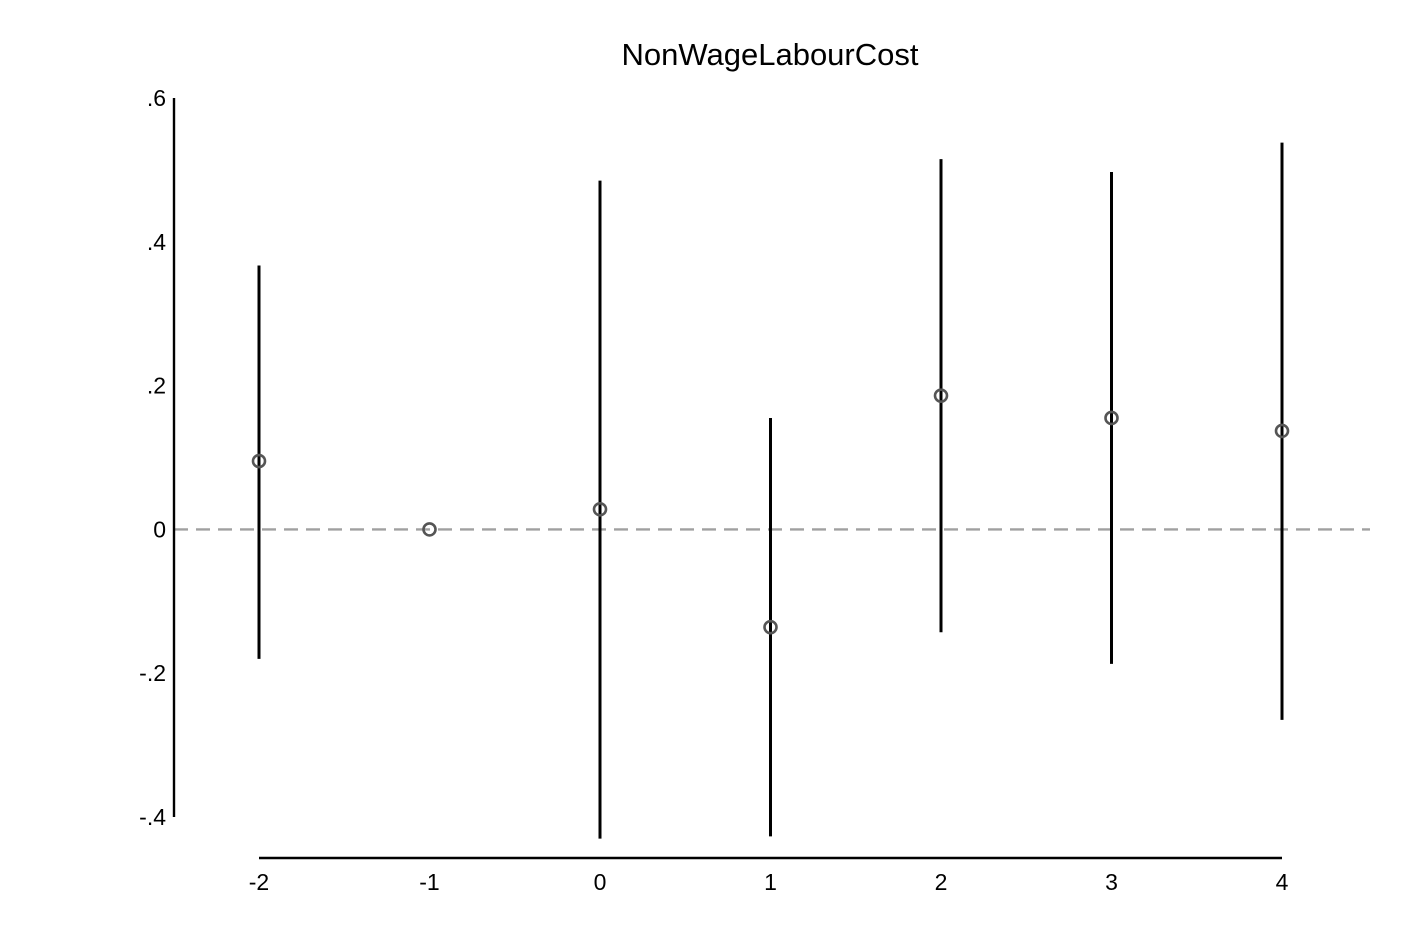 The height and width of the screenshot is (934, 1401). What do you see at coordinates (770, 882) in the screenshot?
I see `x-tick-label: 1` at bounding box center [770, 882].